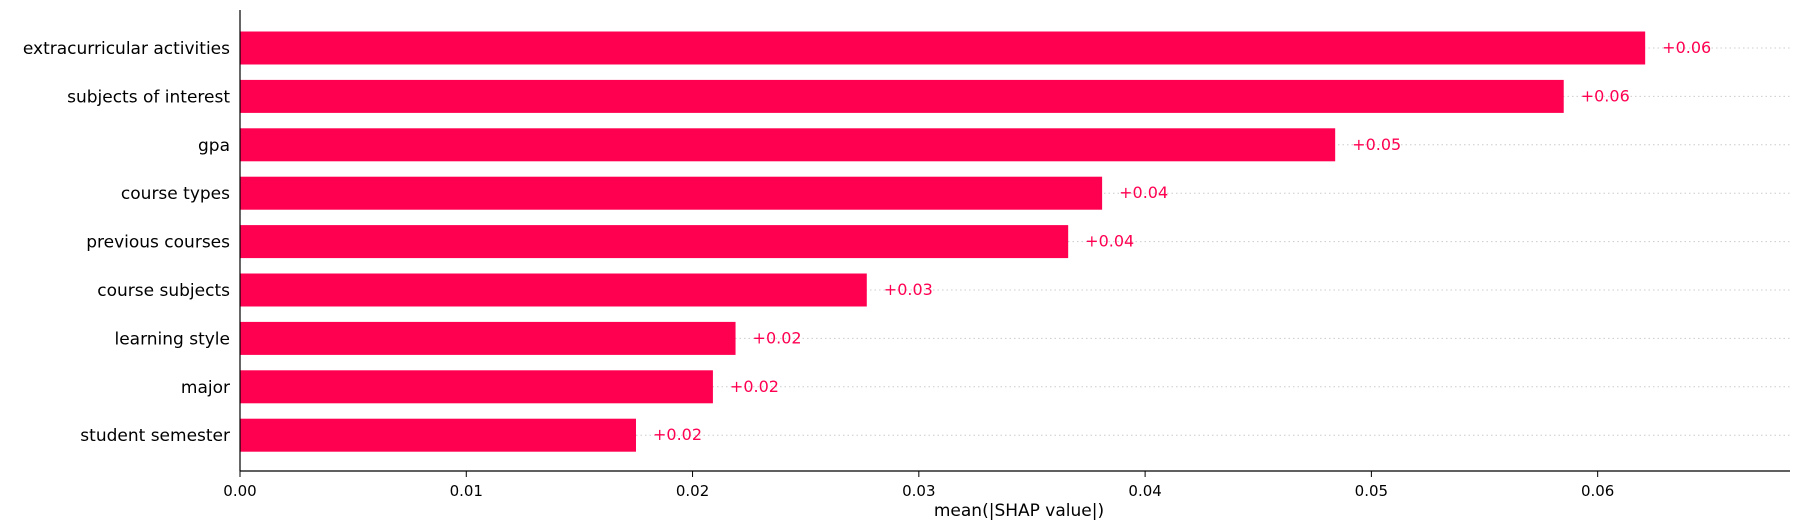 This screenshot has height=530, width=1799. Describe the element at coordinates (654, 242) in the screenshot. I see `bar-previous-courses` at that location.